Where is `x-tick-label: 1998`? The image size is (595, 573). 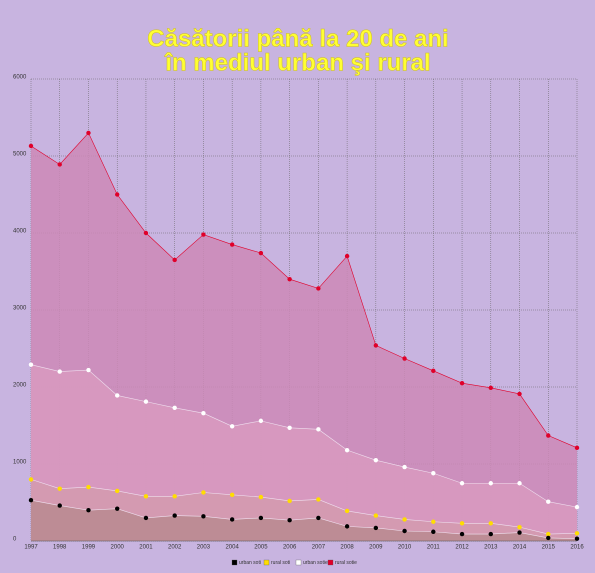 x-tick-label: 1998 is located at coordinates (60, 548).